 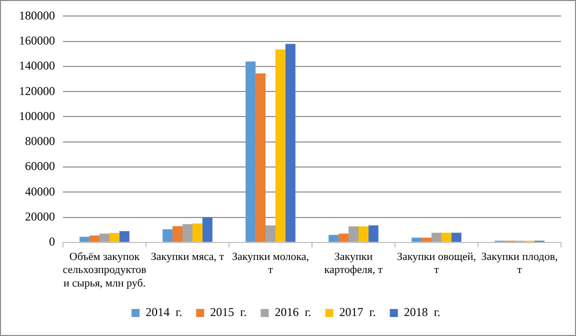 I want to click on legend-label: 2018 г., so click(x=422, y=312).